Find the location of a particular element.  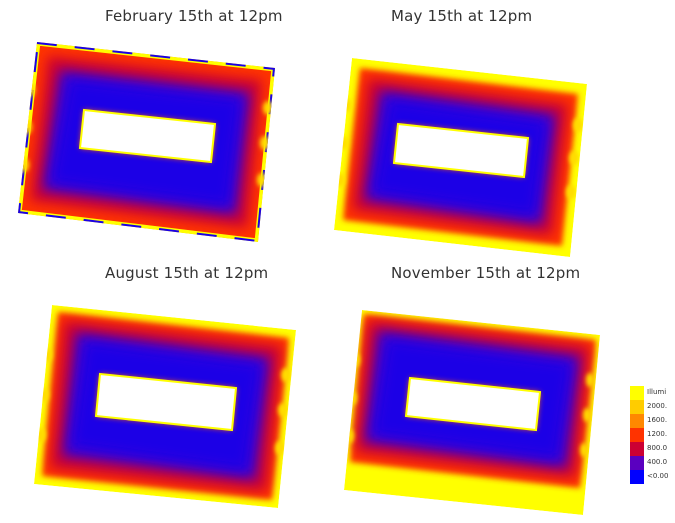

legend-row: Illumi is located at coordinates (652, 393).